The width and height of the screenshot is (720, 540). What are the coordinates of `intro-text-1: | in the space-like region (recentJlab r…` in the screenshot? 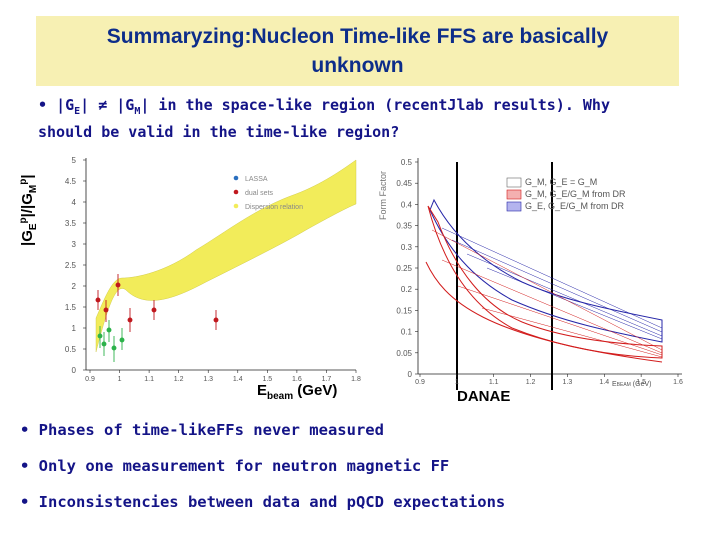 It's located at (375, 105).